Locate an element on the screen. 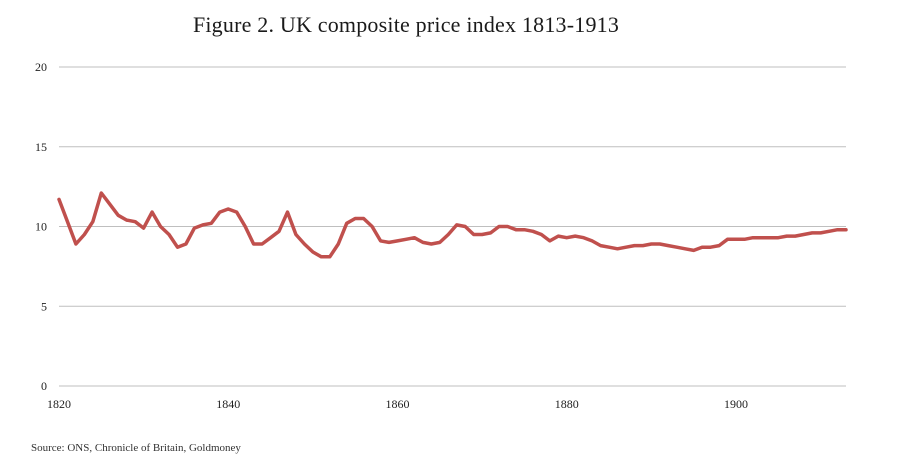 The width and height of the screenshot is (902, 464). y-tick-label: 5 is located at coordinates (44, 306).